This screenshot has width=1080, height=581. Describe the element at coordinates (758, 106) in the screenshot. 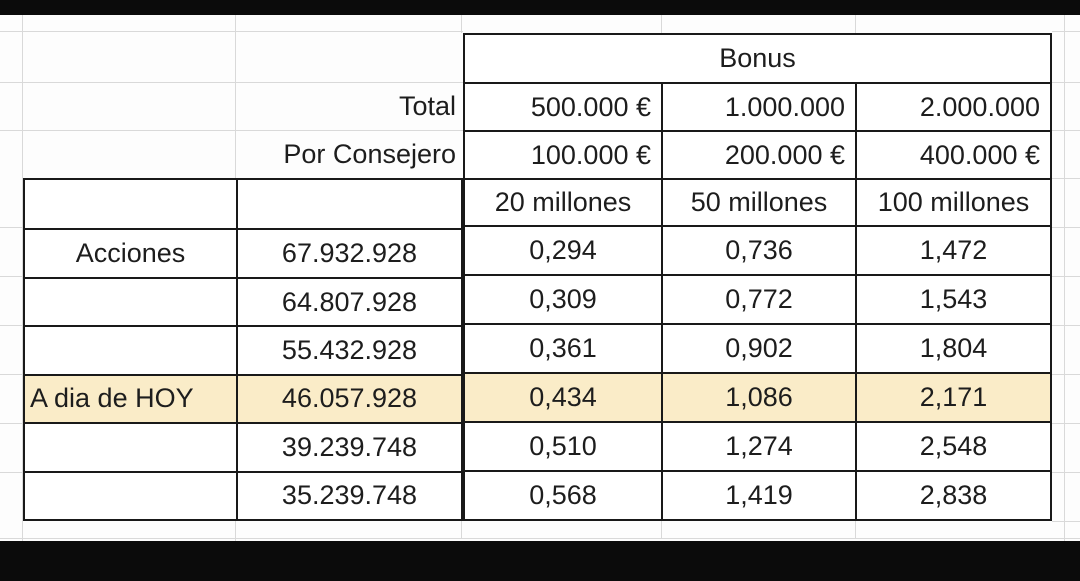

I see `bonus-total-cell-1m: 1.000.000` at that location.